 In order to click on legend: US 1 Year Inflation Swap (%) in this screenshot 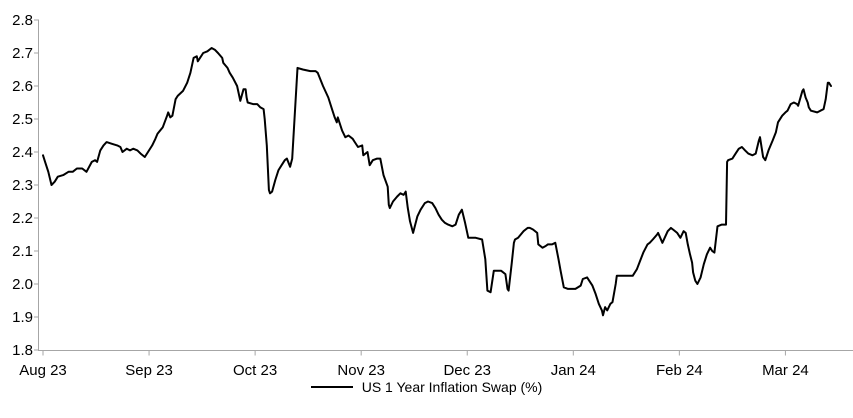, I will do `click(426, 387)`.